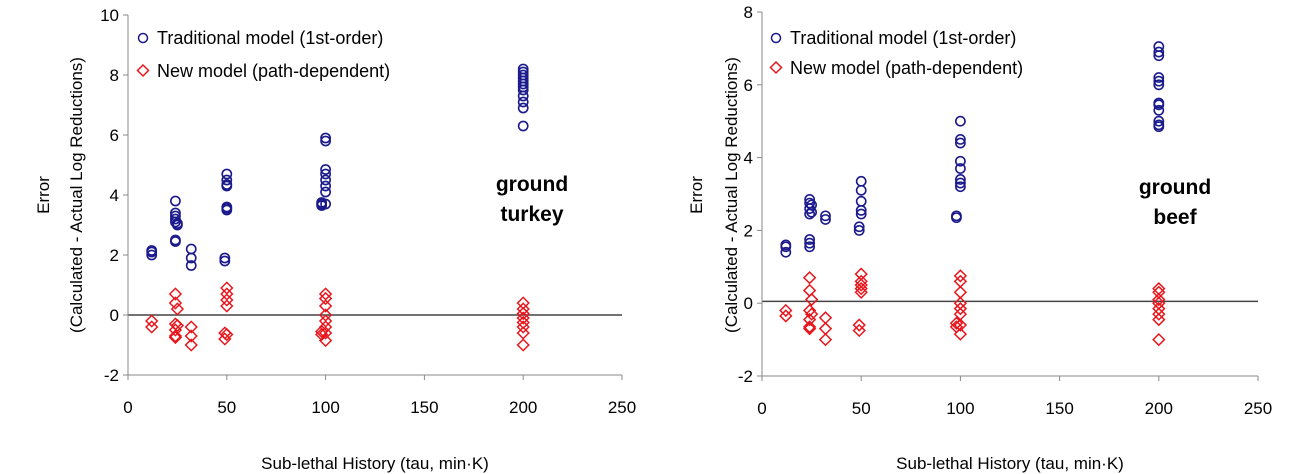  I want to click on legend-label: New model (path-dependent), so click(273, 71).